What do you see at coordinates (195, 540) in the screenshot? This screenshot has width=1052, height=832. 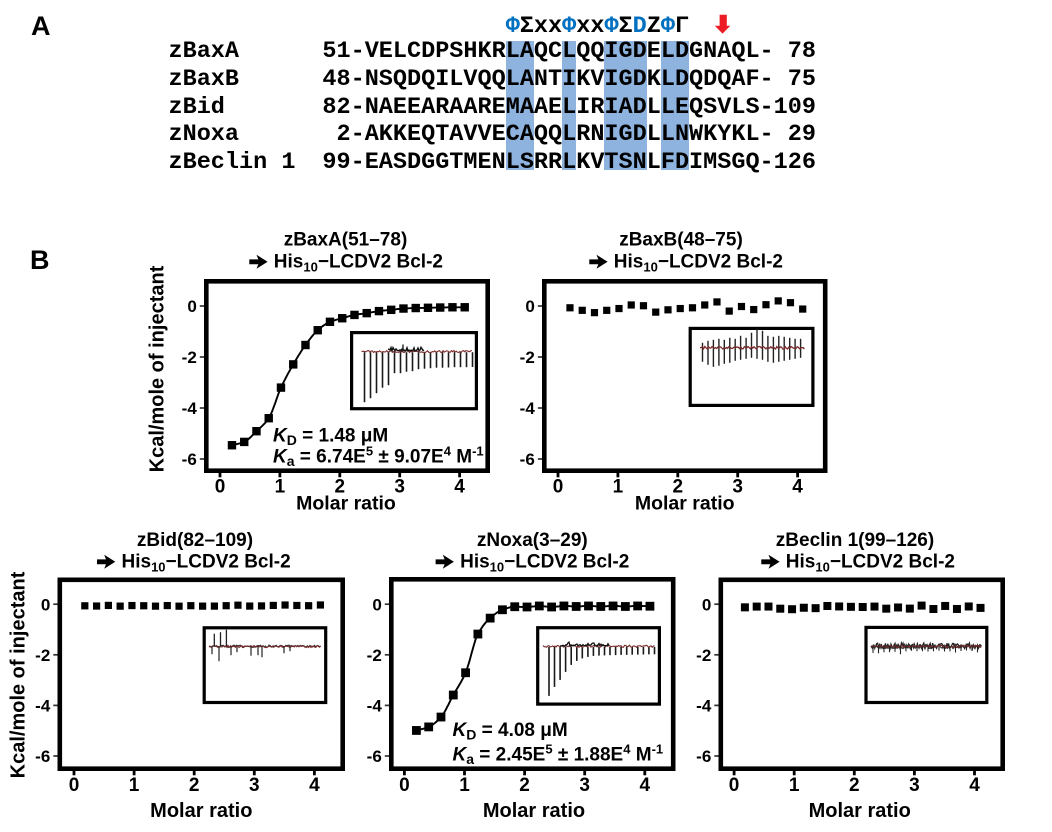 I see `svg-text: zBid(82–109)` at bounding box center [195, 540].